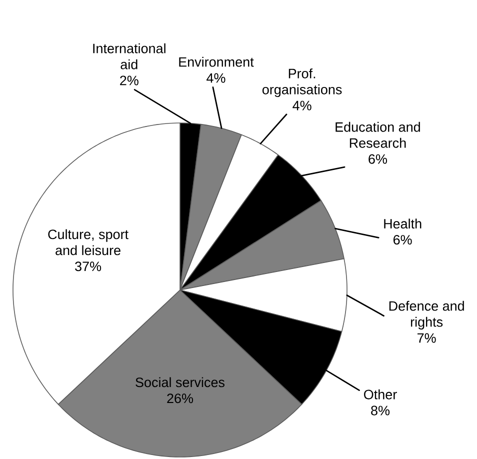 This screenshot has height=459, width=477. What do you see at coordinates (427, 338) in the screenshot?
I see `data-label: 7%` at bounding box center [427, 338].